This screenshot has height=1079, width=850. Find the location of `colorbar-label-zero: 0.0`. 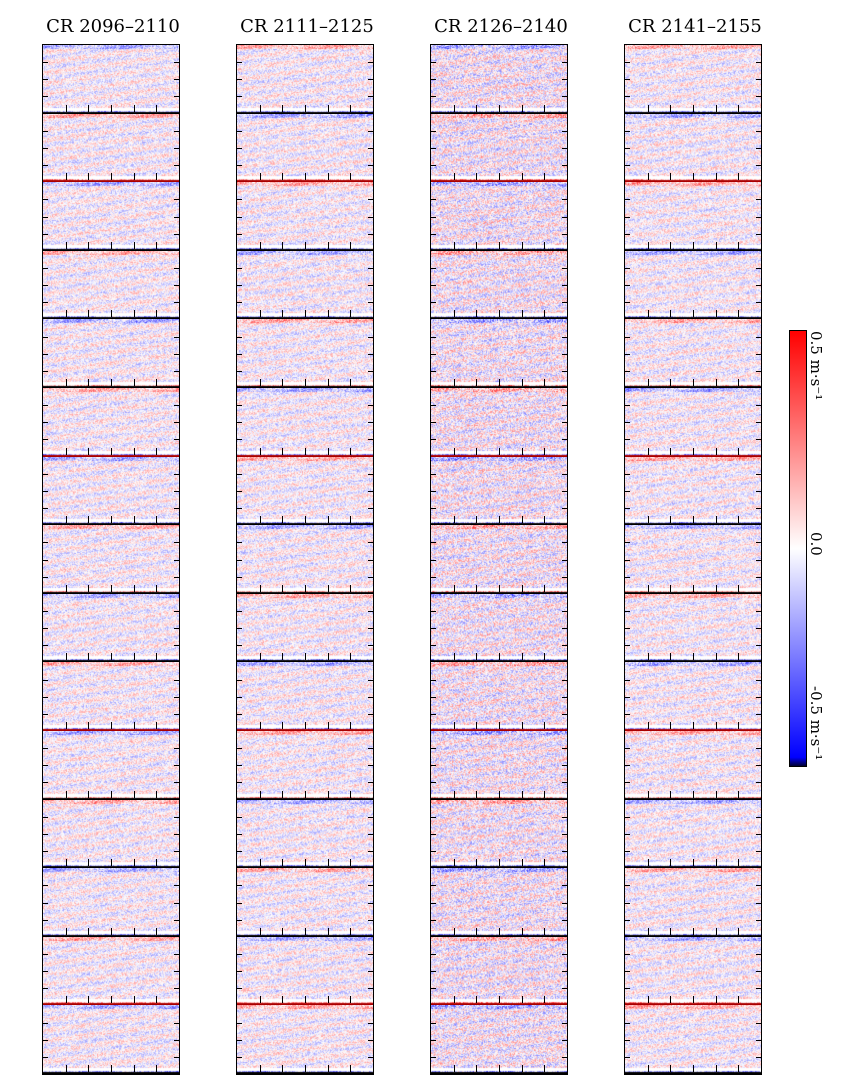

colorbar-label-zero: 0.0 is located at coordinates (816, 544).